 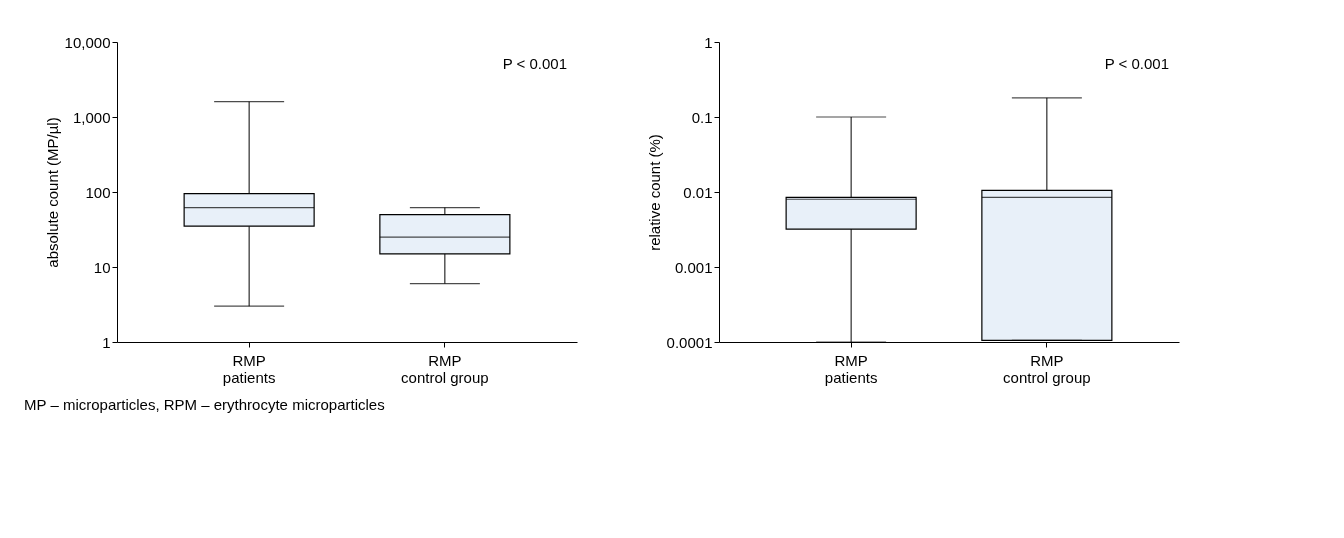 I want to click on y-tick-label: 100, so click(x=98, y=192).